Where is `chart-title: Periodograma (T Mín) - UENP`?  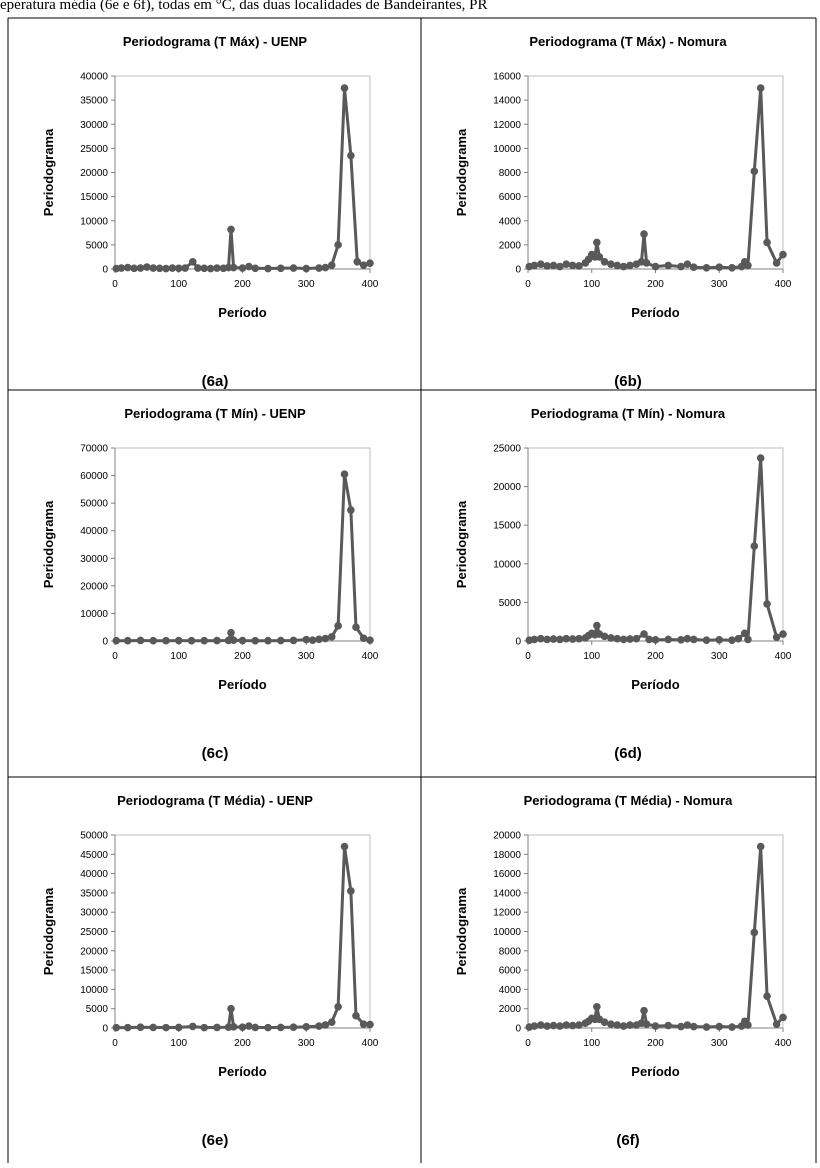 chart-title: Periodograma (T Mín) - UENP is located at coordinates (215, 413).